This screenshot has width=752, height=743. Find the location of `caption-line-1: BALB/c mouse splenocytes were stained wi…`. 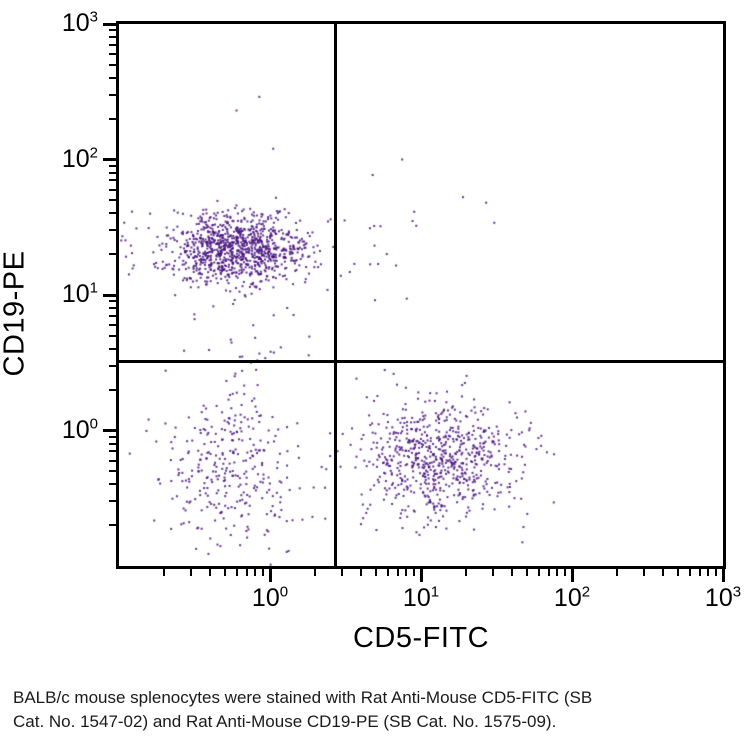

caption-line-1: BALB/c mouse splenocytes were stained wi… is located at coordinates (303, 697).